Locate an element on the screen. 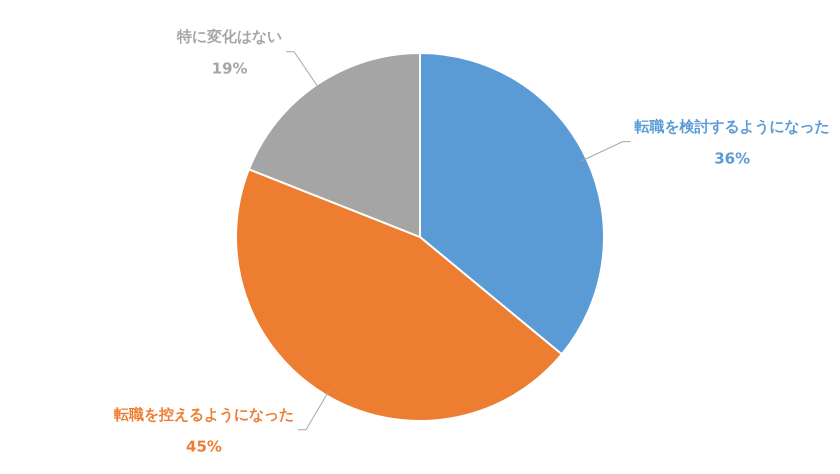  slice-label: 転職を検討するようになった is located at coordinates (732, 127).